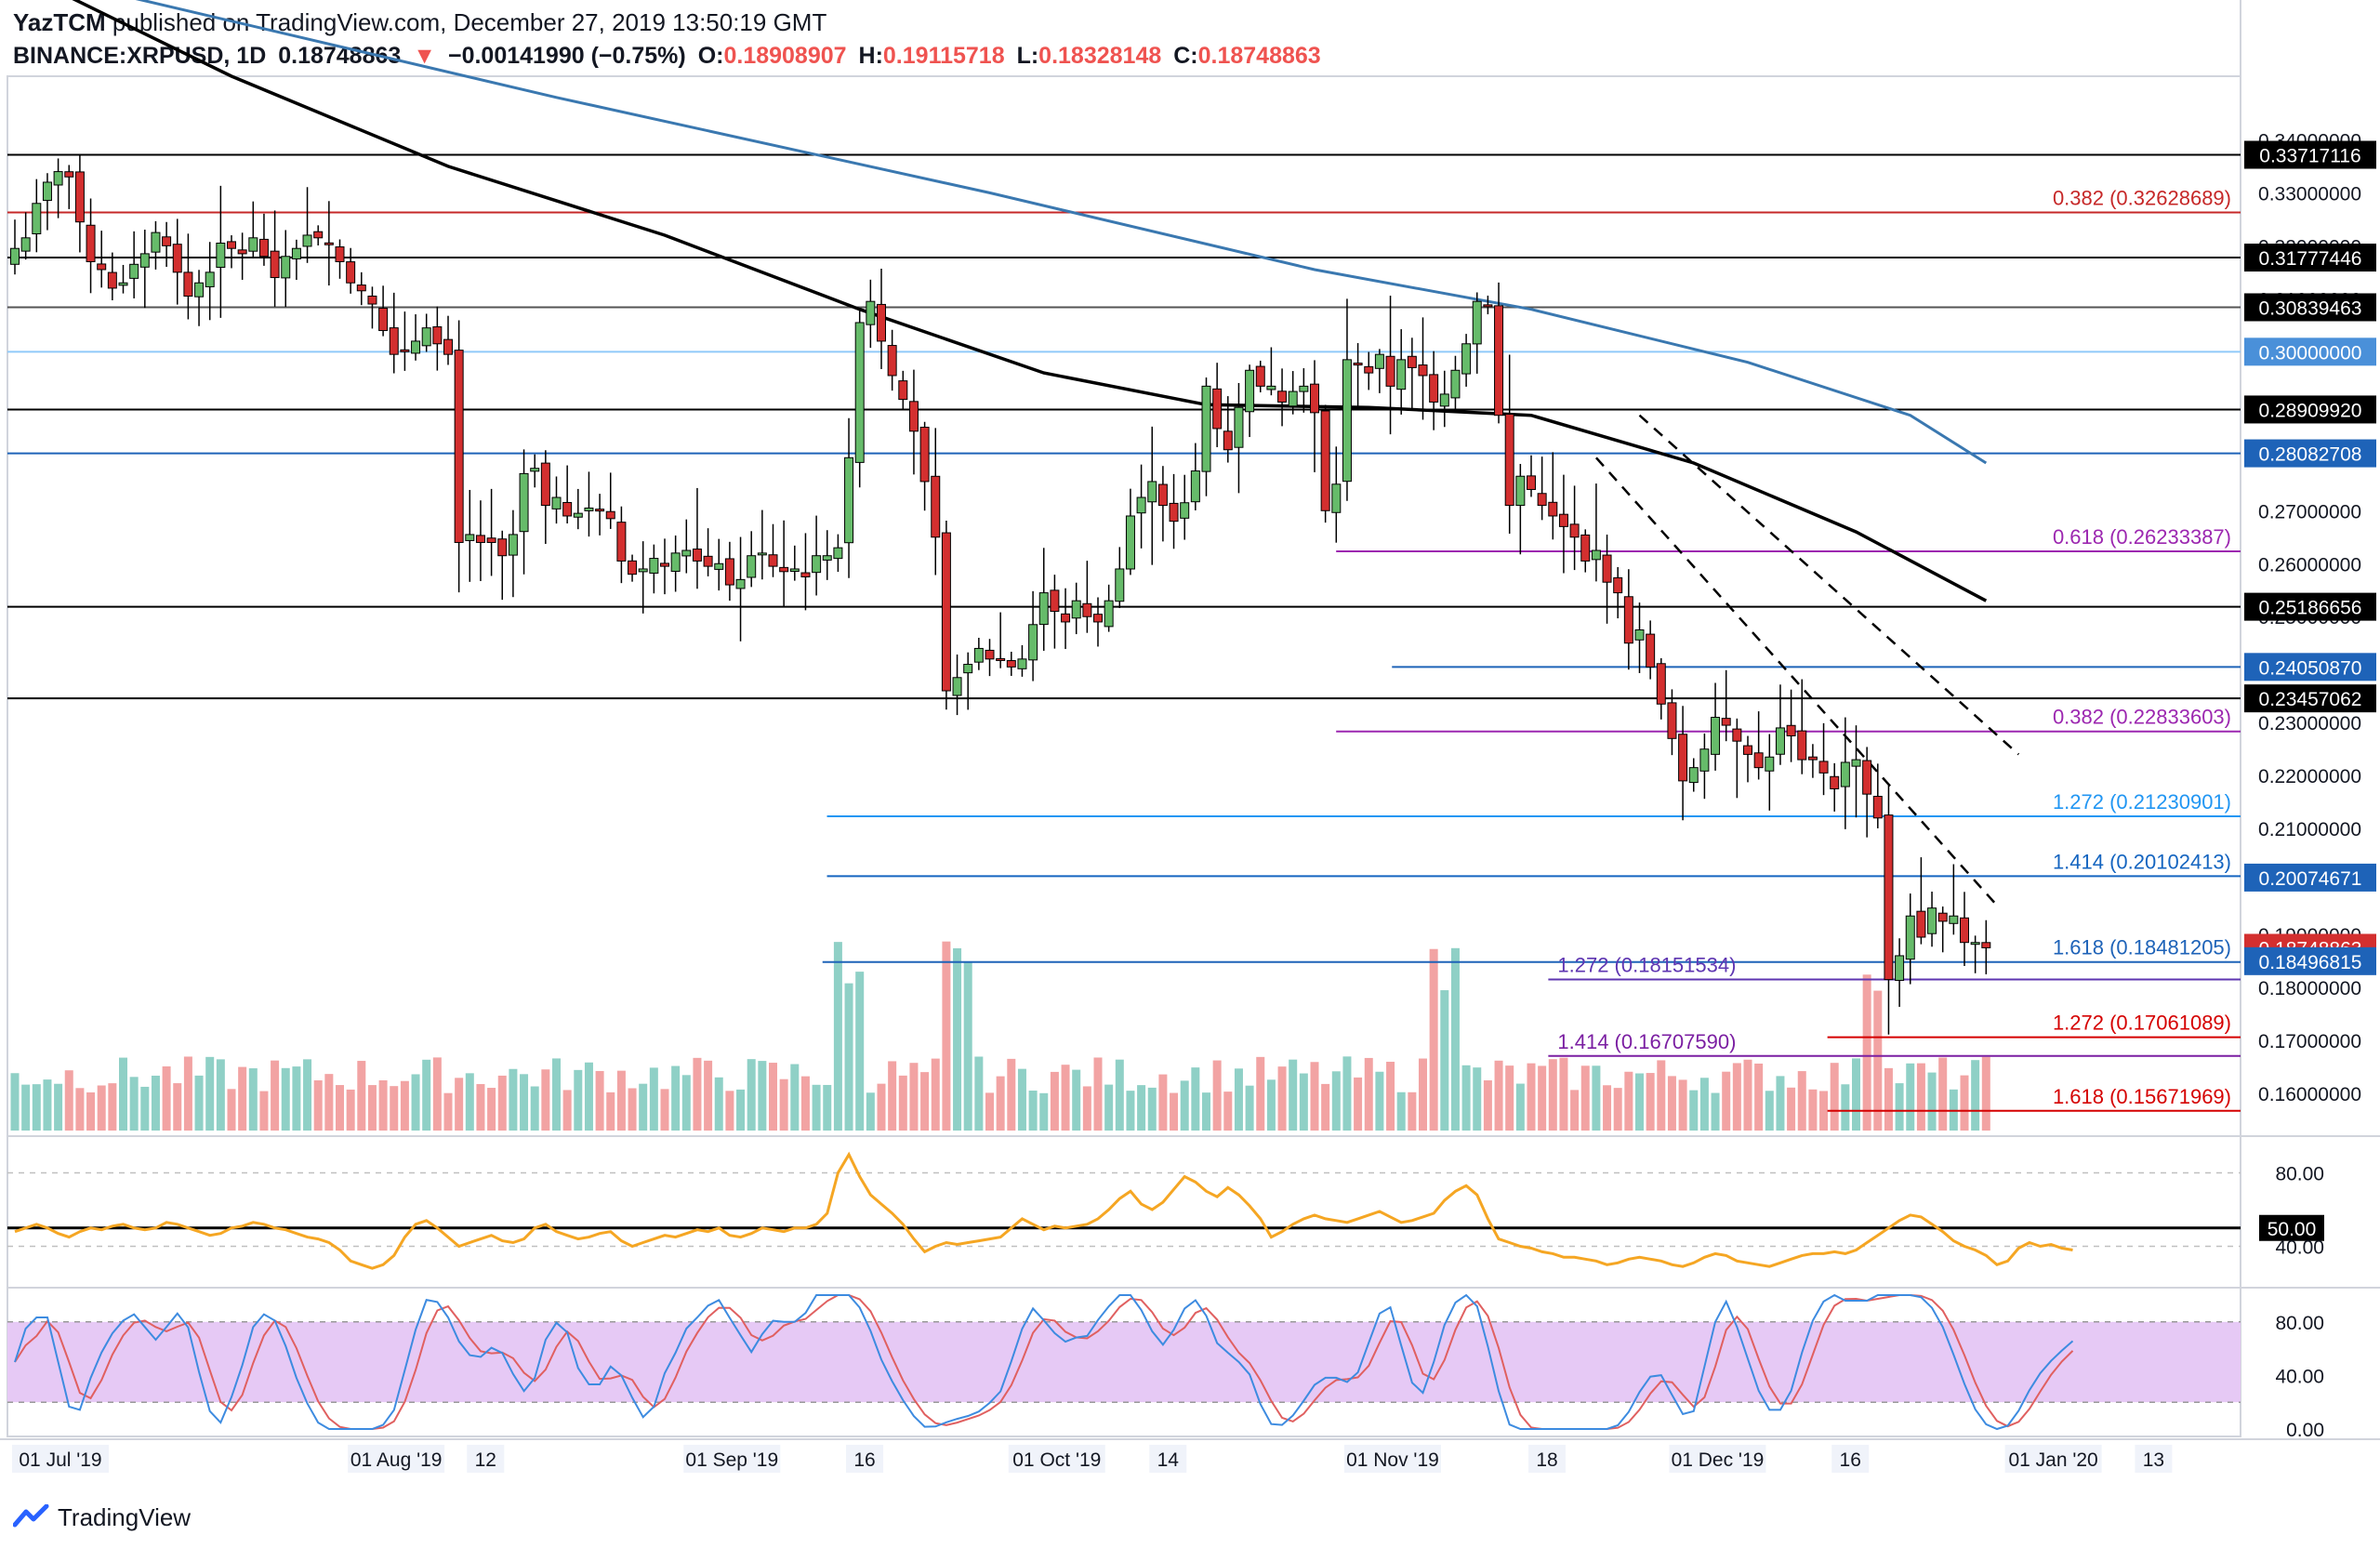 Image resolution: width=2380 pixels, height=1548 pixels. Describe the element at coordinates (2309, 1041) in the screenshot. I see `price-tick-label: 0.17000000` at that location.